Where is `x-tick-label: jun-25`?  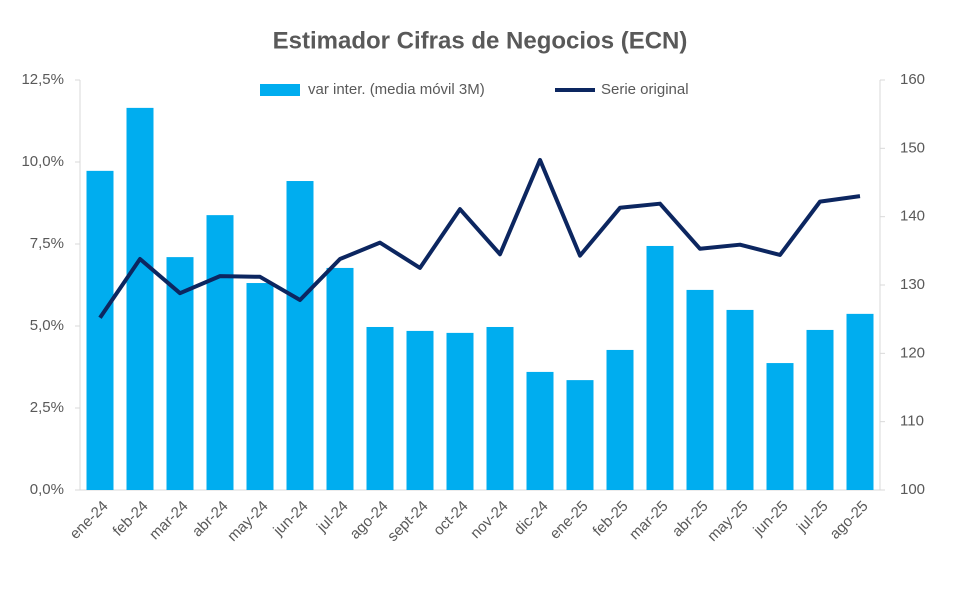
x-tick-label: jun-25 is located at coordinates (770, 519).